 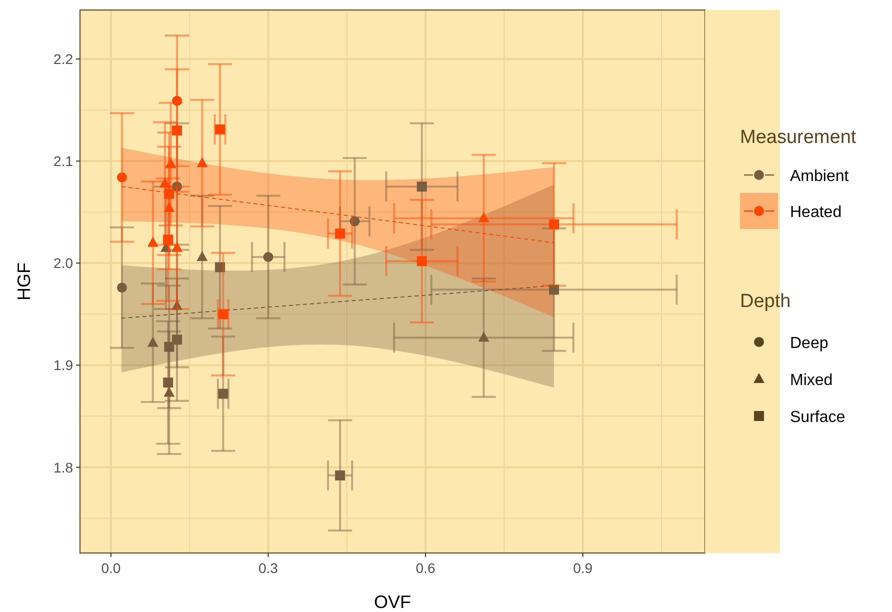 What do you see at coordinates (24, 281) in the screenshot?
I see `y-axis-title: HGF` at bounding box center [24, 281].